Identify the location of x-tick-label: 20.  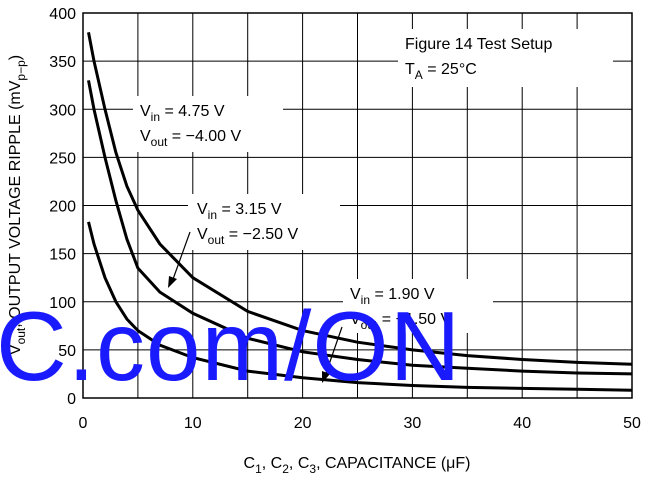
(303, 423).